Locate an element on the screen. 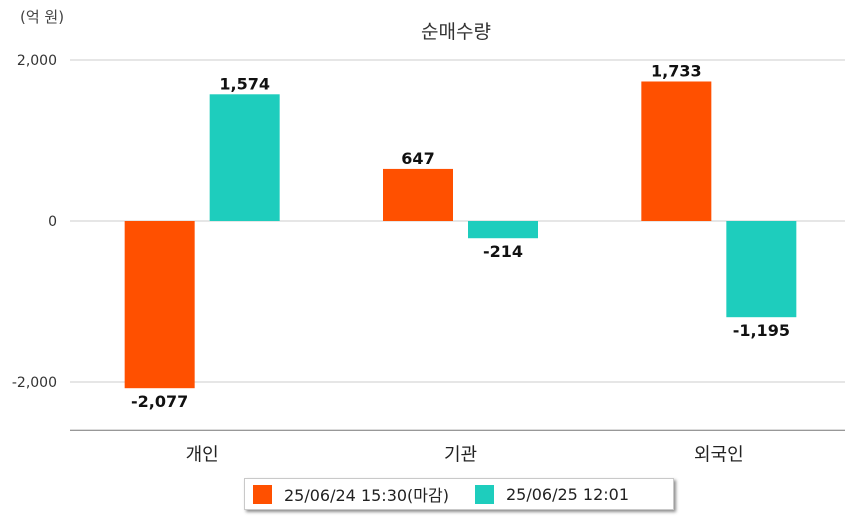  legend-label-series-2: 25/06/25 12:01 is located at coordinates (567, 494).